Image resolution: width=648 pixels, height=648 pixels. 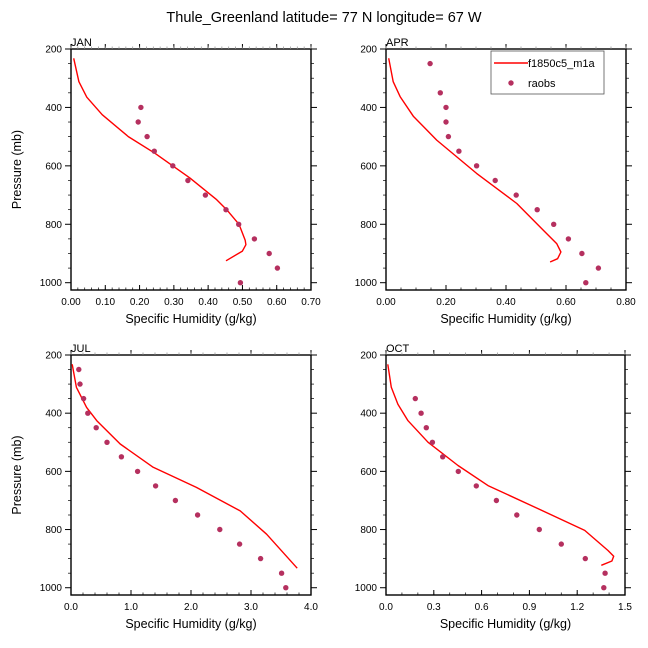 I want to click on legend-label-raobs: raobs, so click(x=542, y=84).